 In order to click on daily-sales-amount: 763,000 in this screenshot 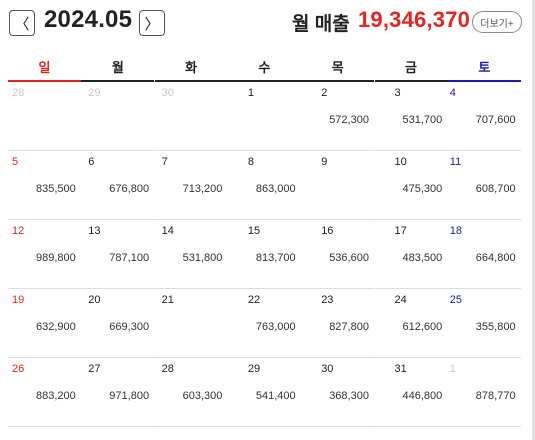, I will do `click(275, 327)`.